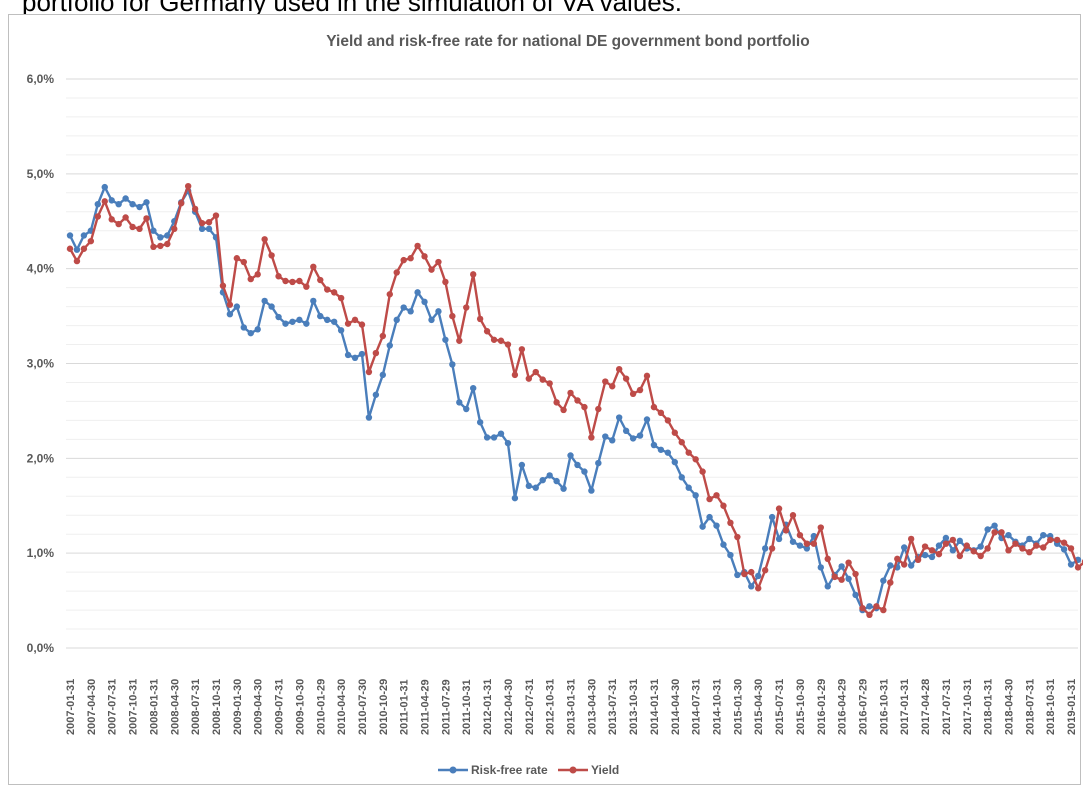 Image resolution: width=1083 pixels, height=787 pixels. I want to click on x-tick-label: 2010-04-30, so click(342, 707).